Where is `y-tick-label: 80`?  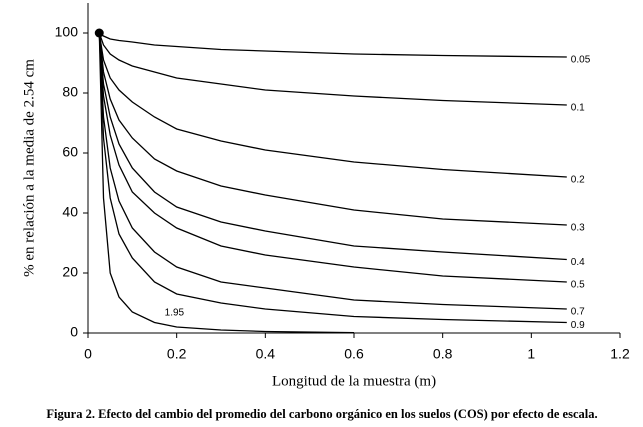 y-tick-label: 80 is located at coordinates (70, 92).